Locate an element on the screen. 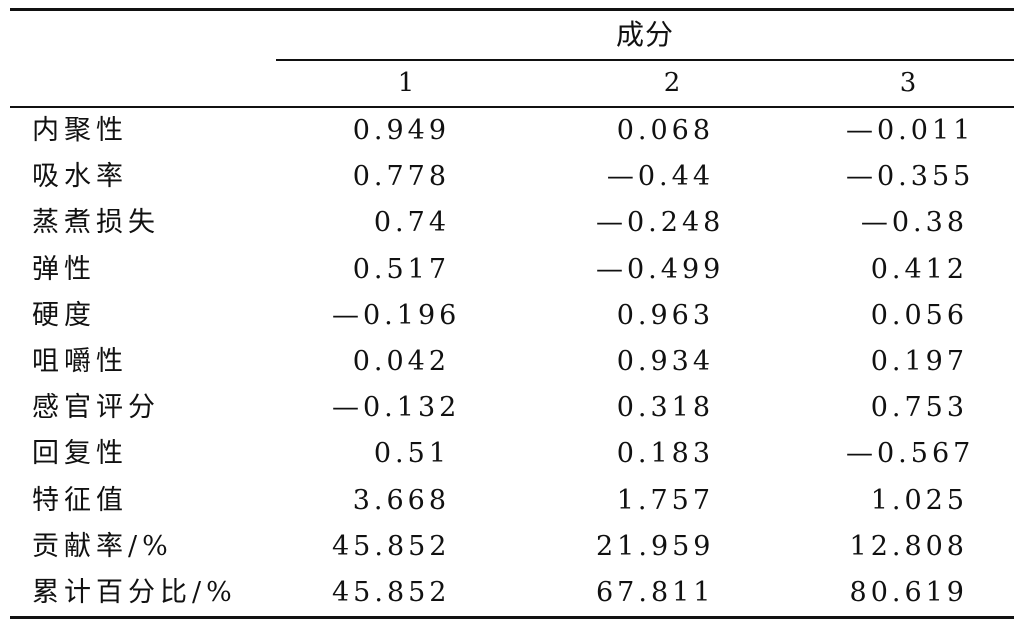 This screenshot has width=1024, height=624. table-cell-col2: —0.499 is located at coordinates (660, 269).